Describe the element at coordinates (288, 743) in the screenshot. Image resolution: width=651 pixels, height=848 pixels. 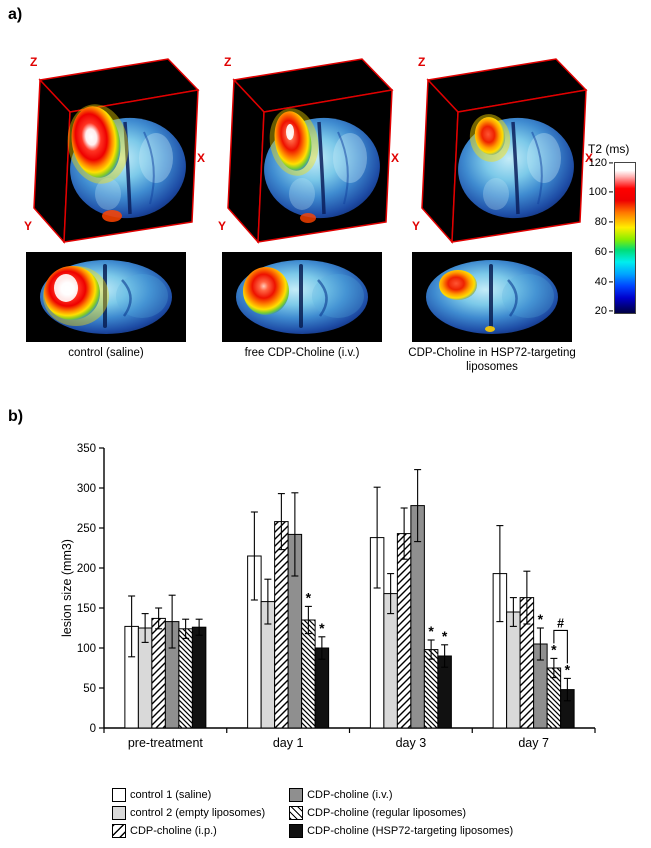
I see `category-label: day 1` at that location.